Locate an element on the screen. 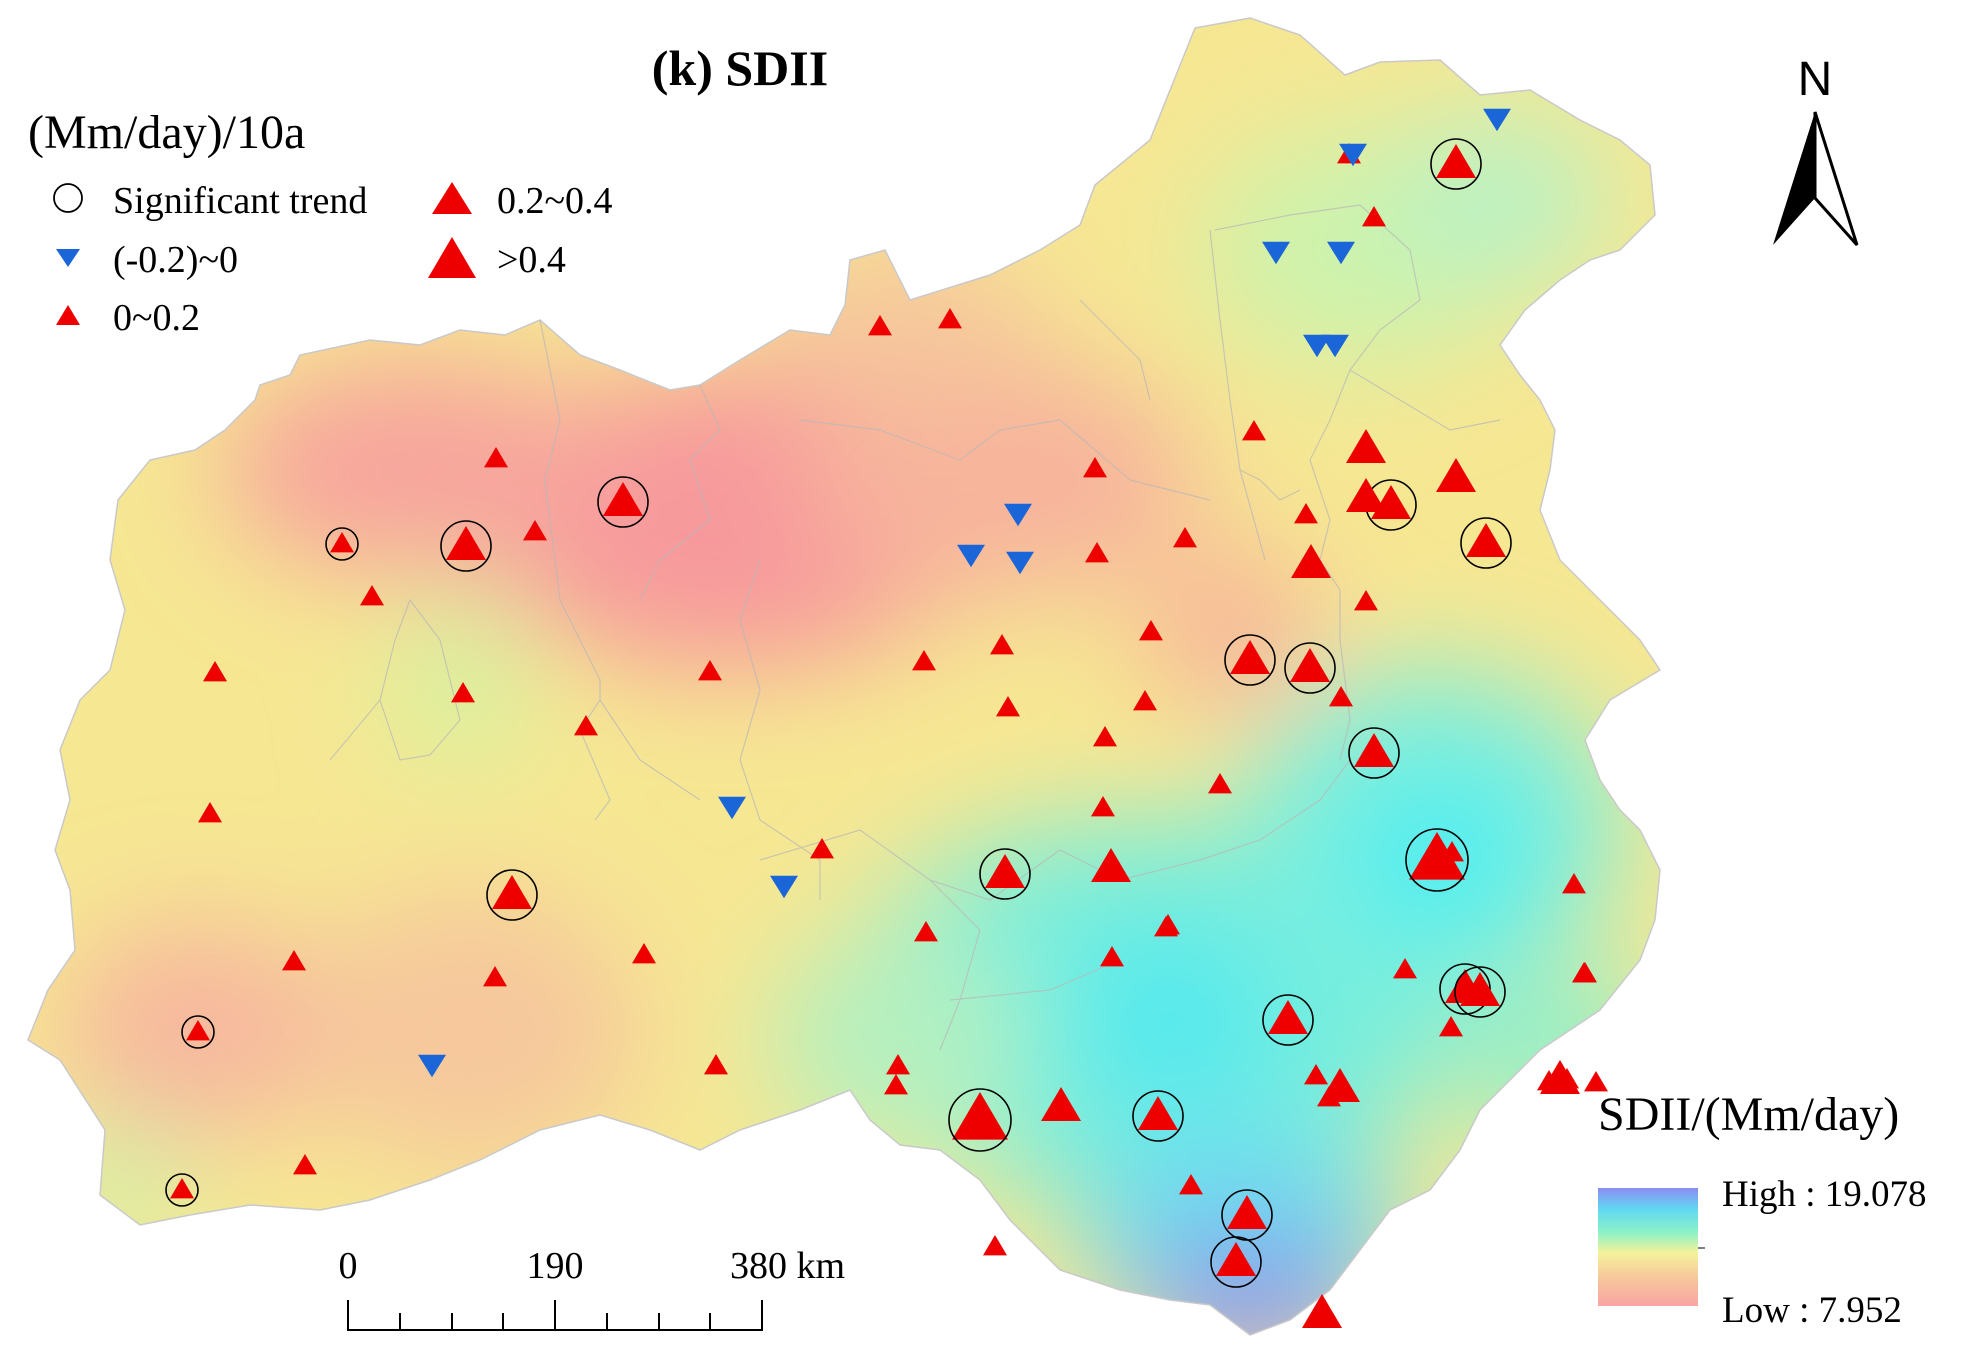  legend-large-triangle-icon is located at coordinates (452, 257).